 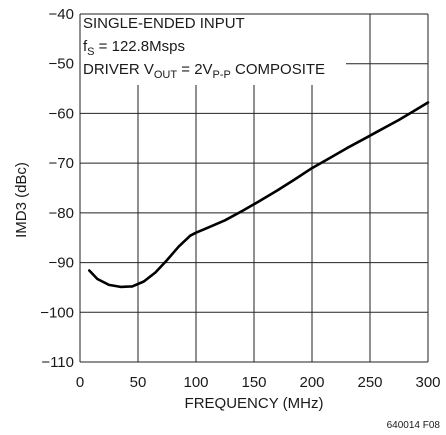 What do you see at coordinates (61, 213) in the screenshot?
I see `y-tick-label: −80` at bounding box center [61, 213].